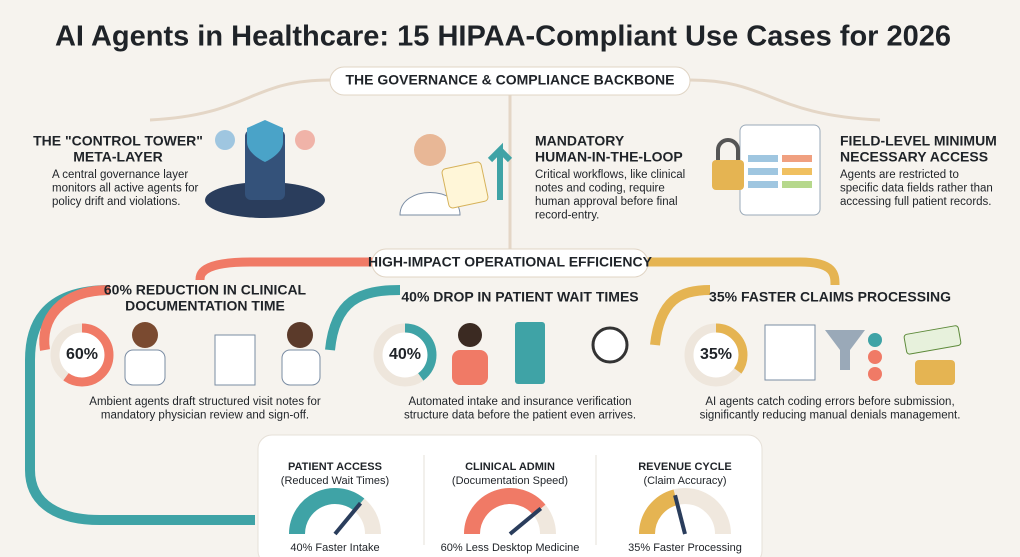 This screenshot has height=557, width=1020. I want to click on section-header: THE GOVERNANCE & COMPLIANCE BACKBONE, so click(509, 80).